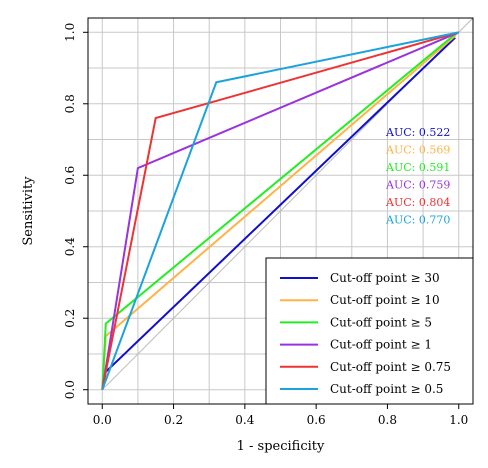 Image resolution: width=488 pixels, height=468 pixels. Describe the element at coordinates (70, 318) in the screenshot. I see `y-tick-label: 0.2` at that location.